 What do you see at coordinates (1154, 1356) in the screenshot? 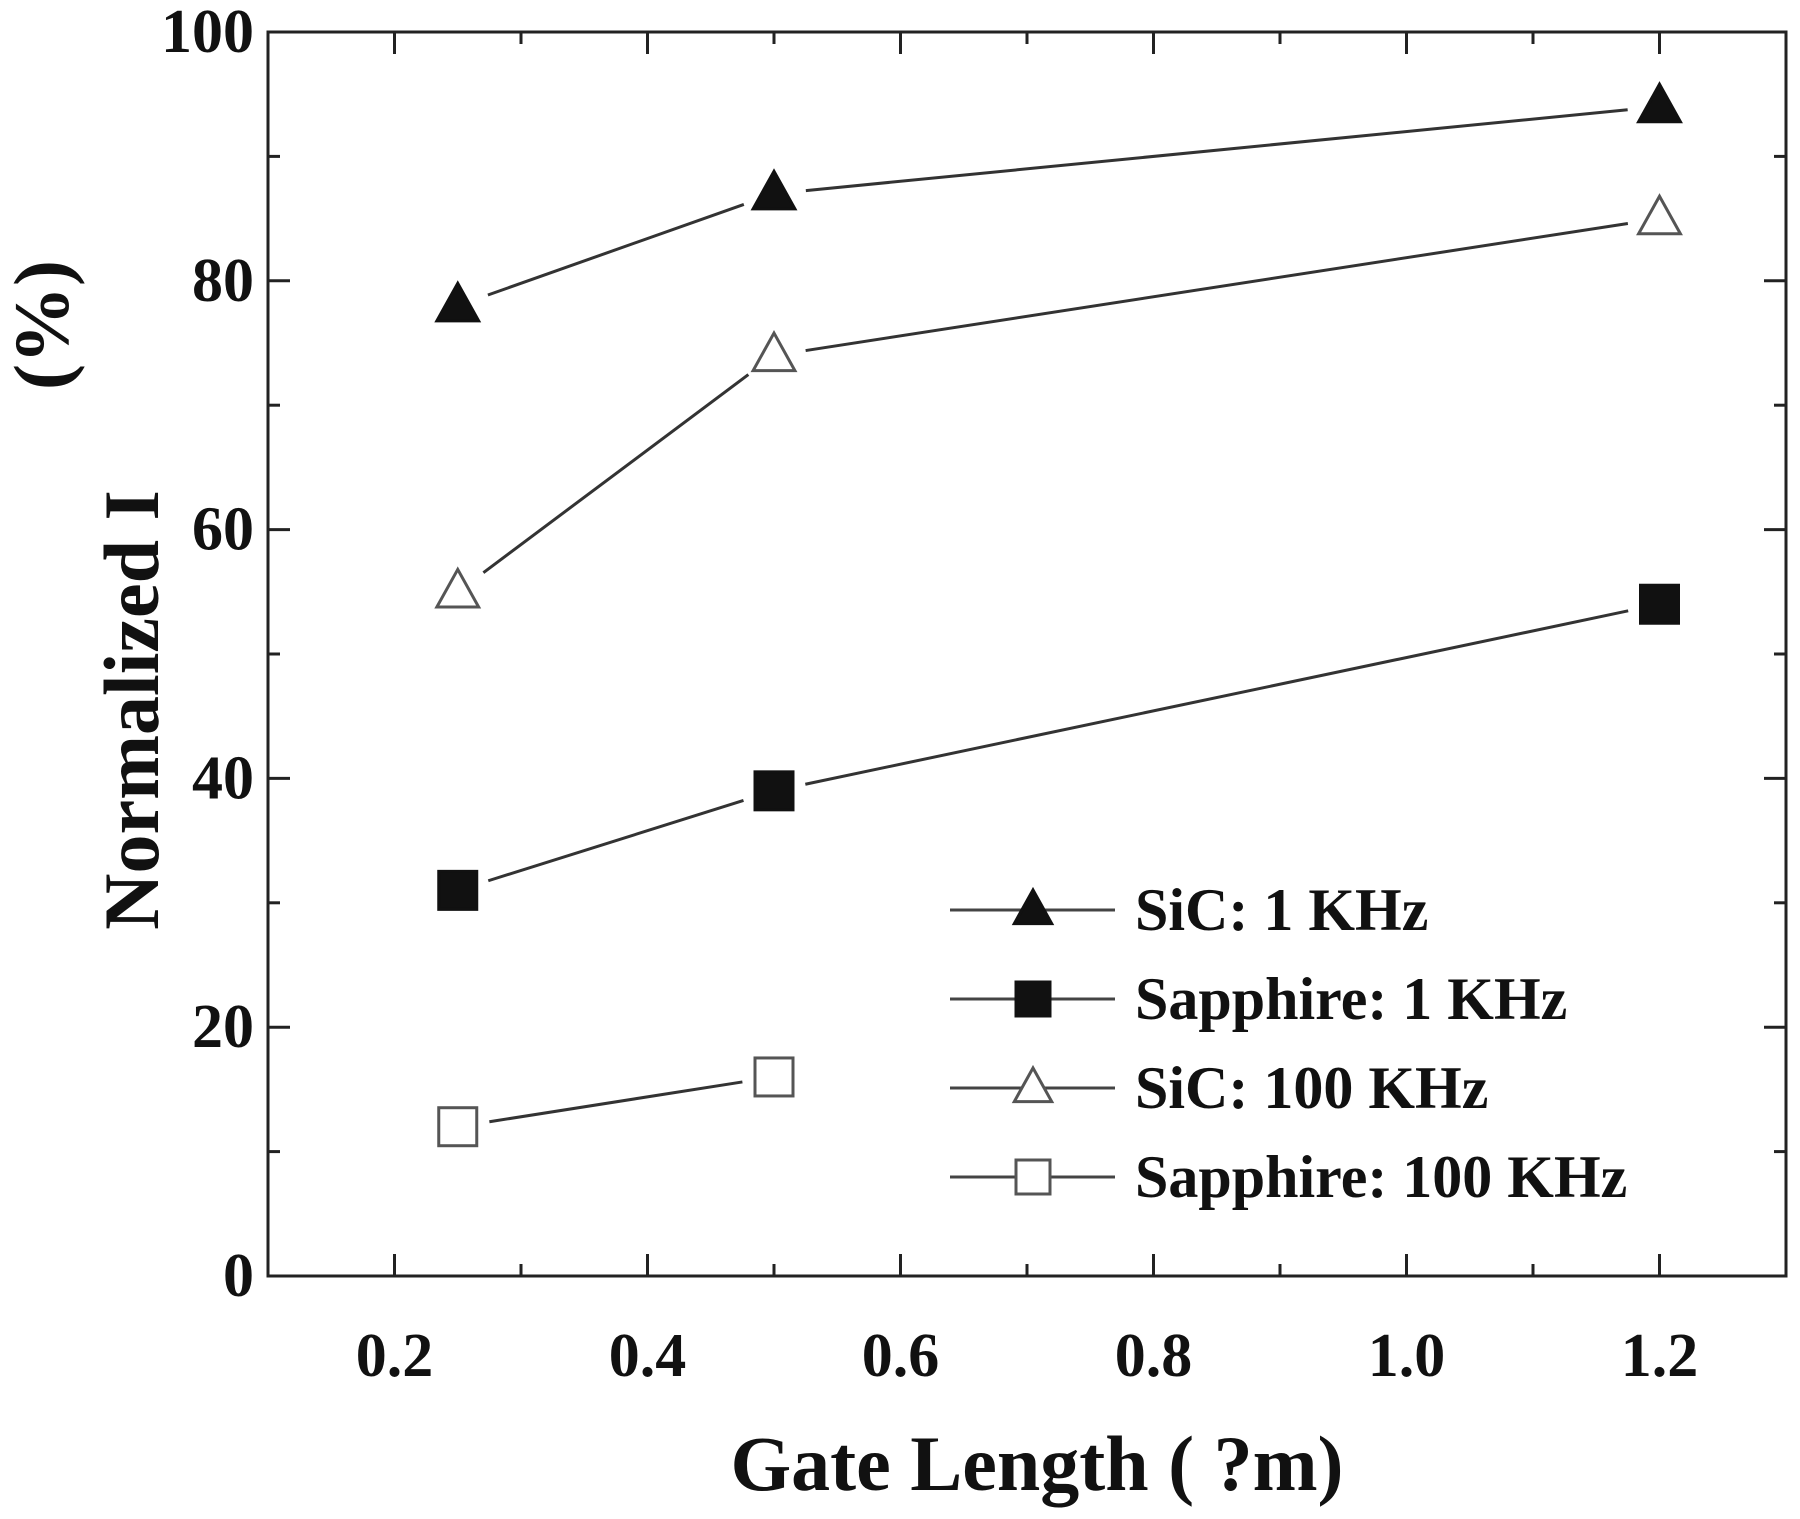
I see `x-tick-label: 0.8` at bounding box center [1154, 1356].